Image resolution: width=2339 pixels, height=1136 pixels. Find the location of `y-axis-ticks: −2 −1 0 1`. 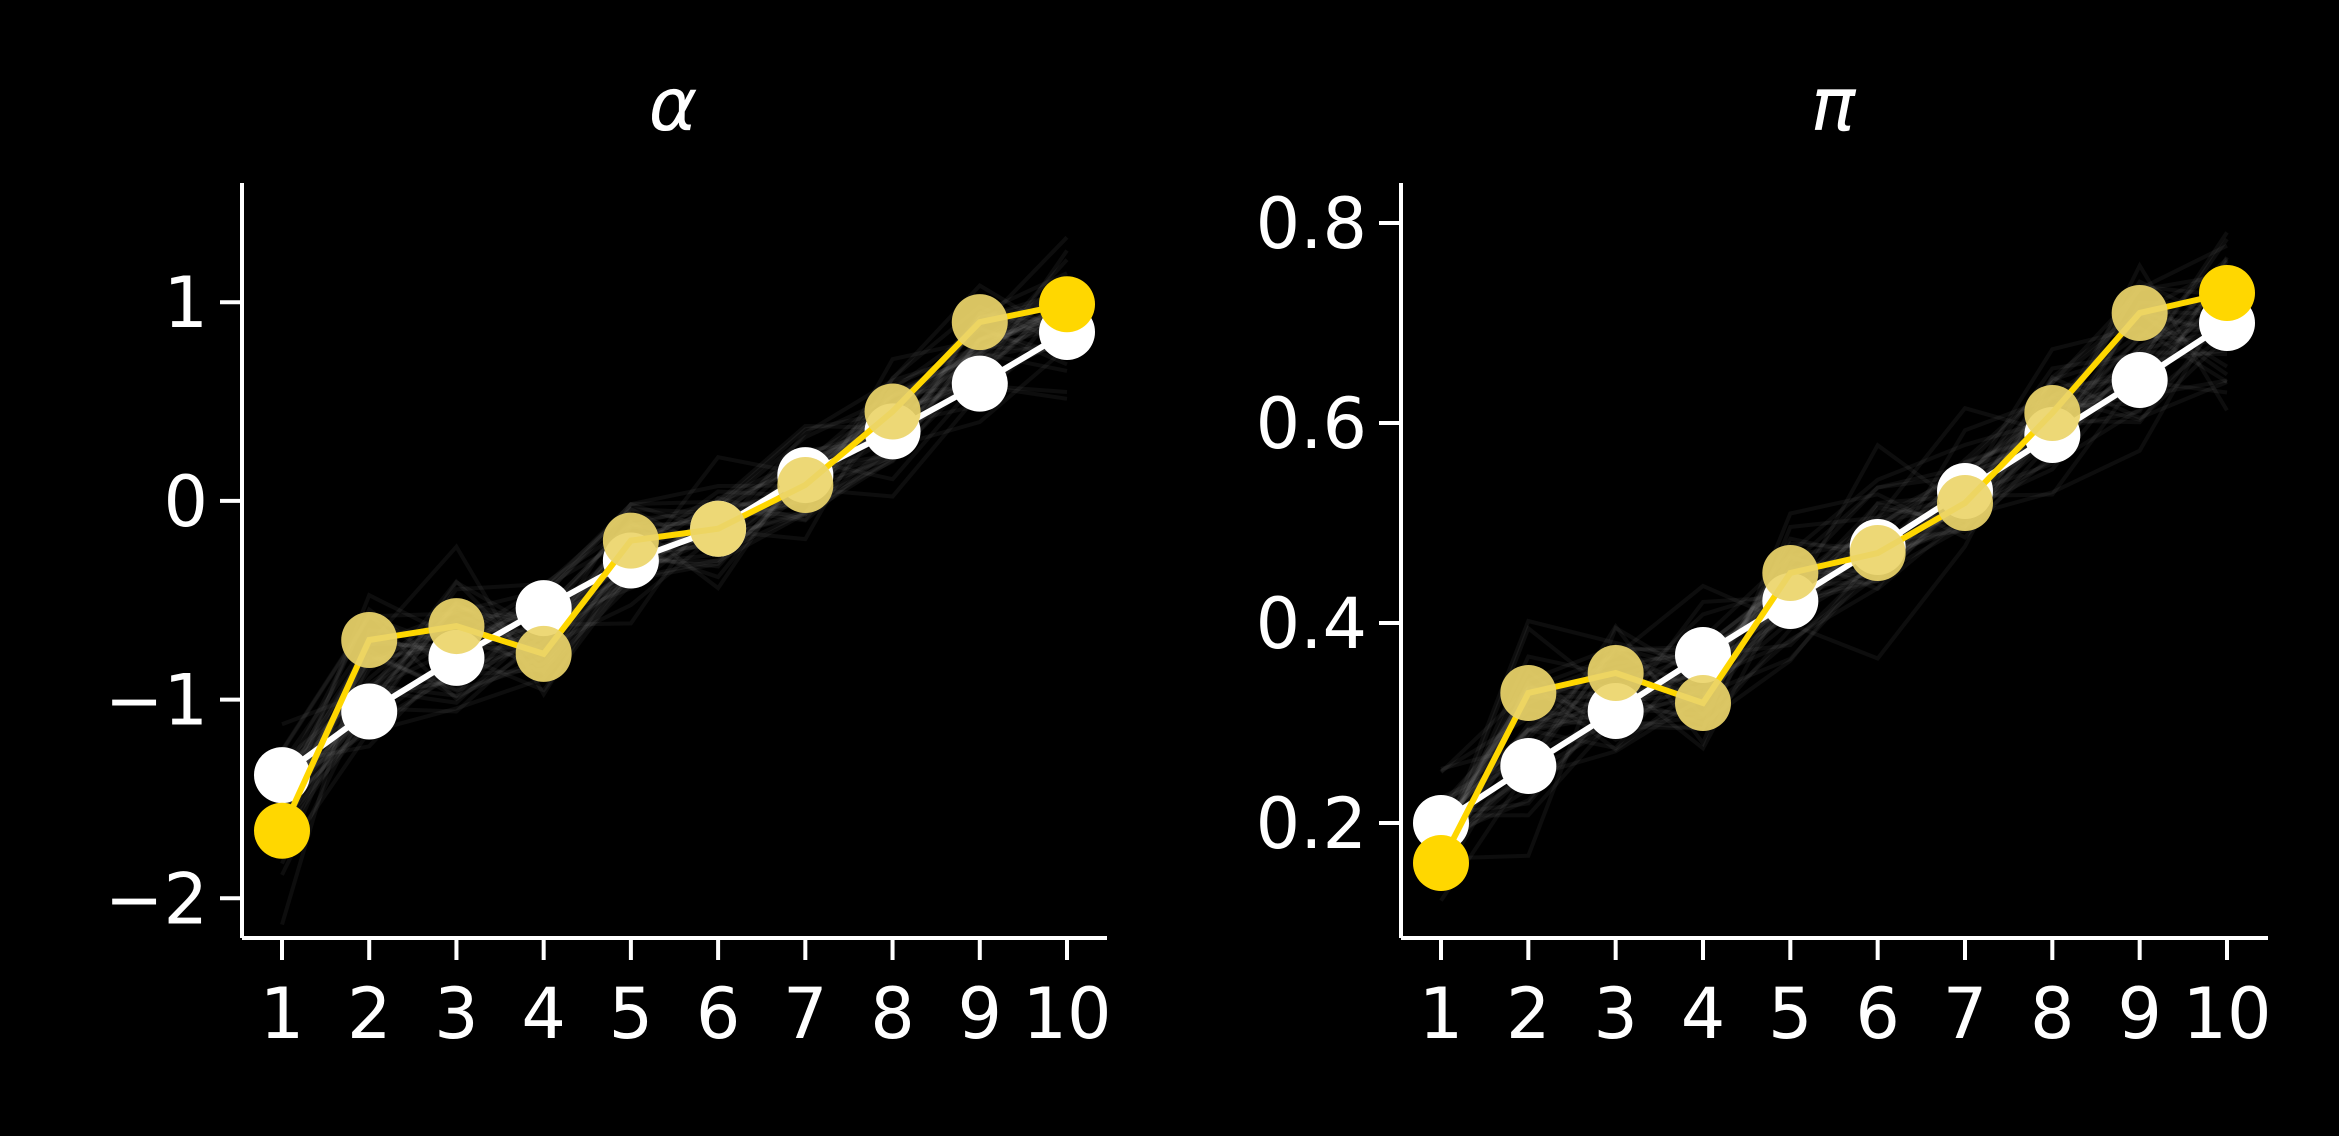

y-axis-ticks: −2 −1 0 1 is located at coordinates (173, 601).